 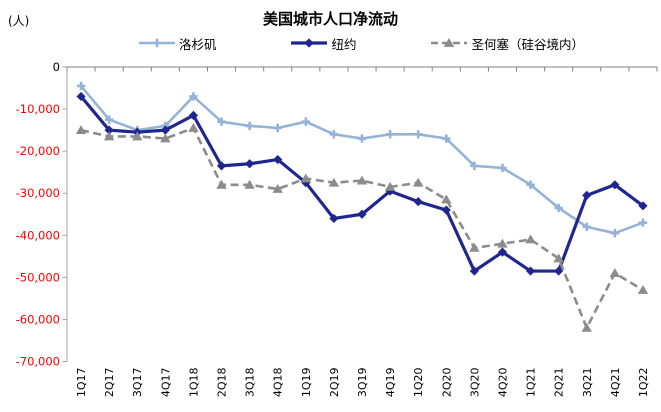 I want to click on y-axis-unit-label: (人), so click(x=19, y=21).